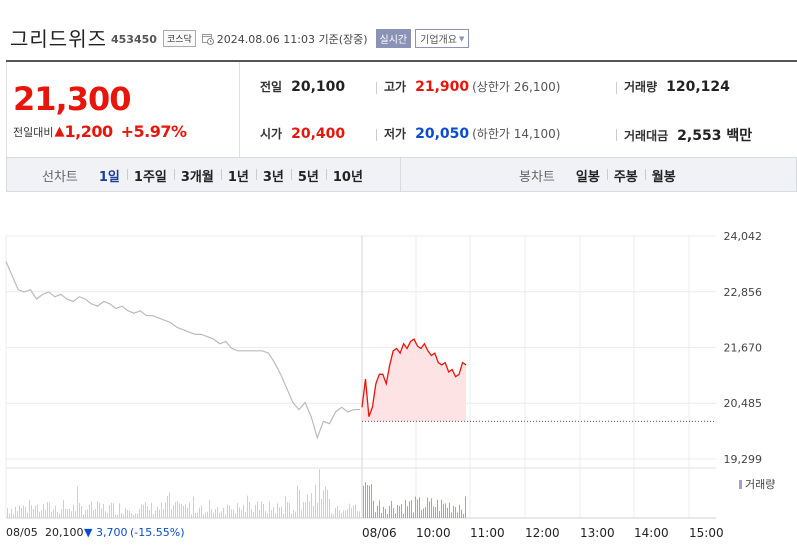  What do you see at coordinates (442, 86) in the screenshot?
I see `high-value: 21,900` at bounding box center [442, 86].